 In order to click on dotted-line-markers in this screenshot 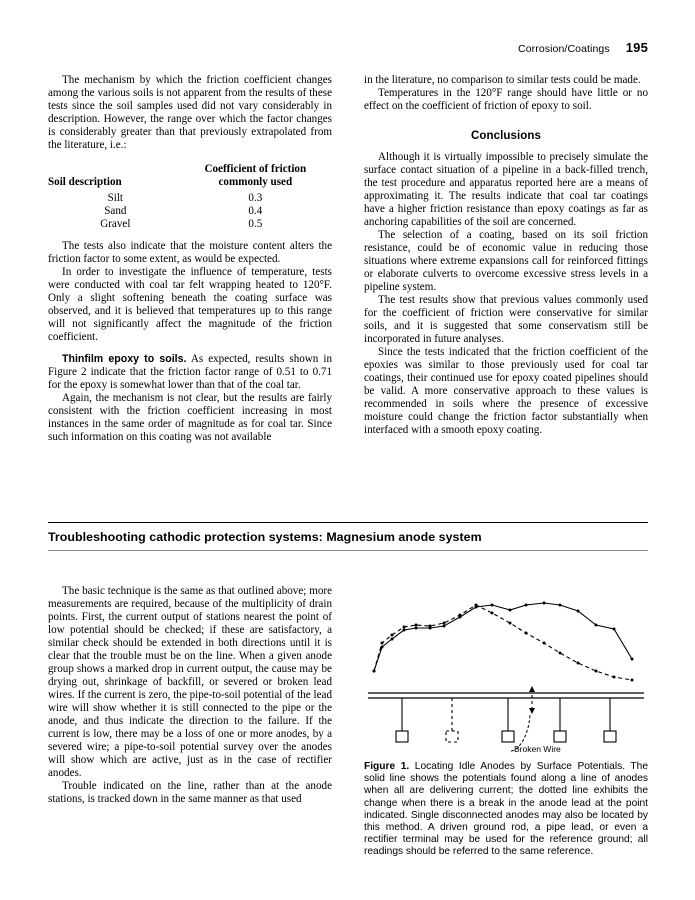, I will do `click(503, 642)`.